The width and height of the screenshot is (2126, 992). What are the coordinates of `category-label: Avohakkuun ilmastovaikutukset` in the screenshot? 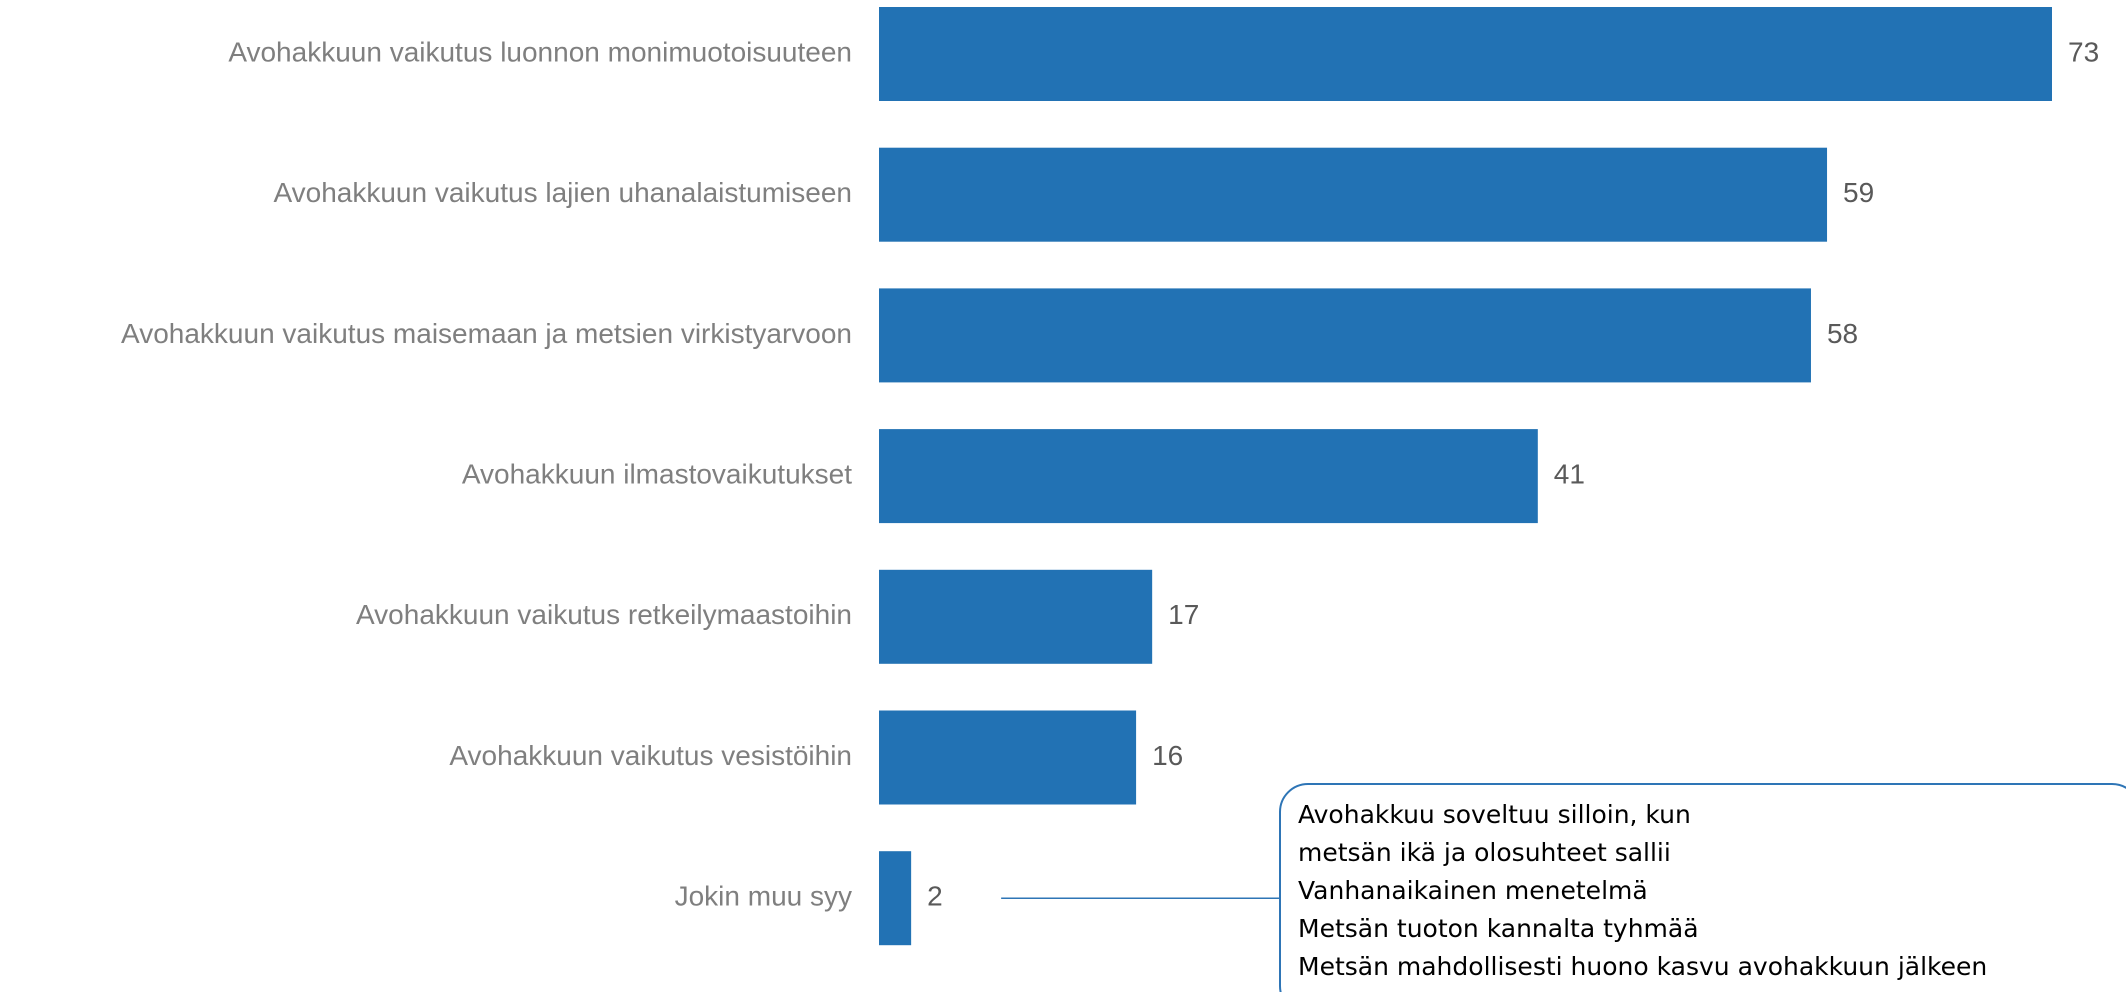 It's located at (657, 473).